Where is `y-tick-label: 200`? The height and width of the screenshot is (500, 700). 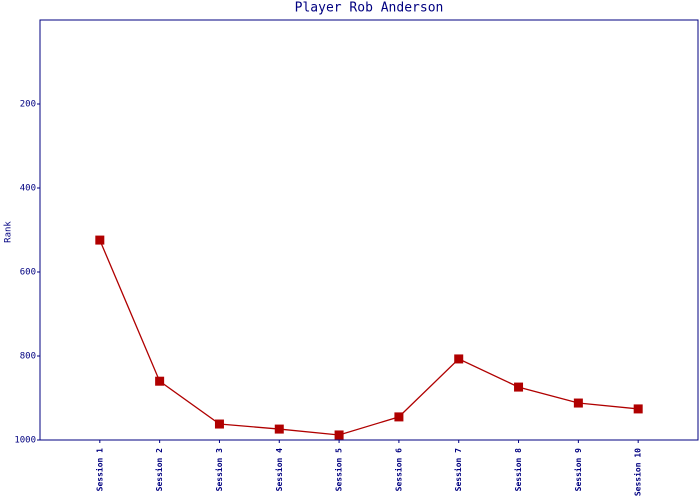
y-tick-label: 200 is located at coordinates (28, 105).